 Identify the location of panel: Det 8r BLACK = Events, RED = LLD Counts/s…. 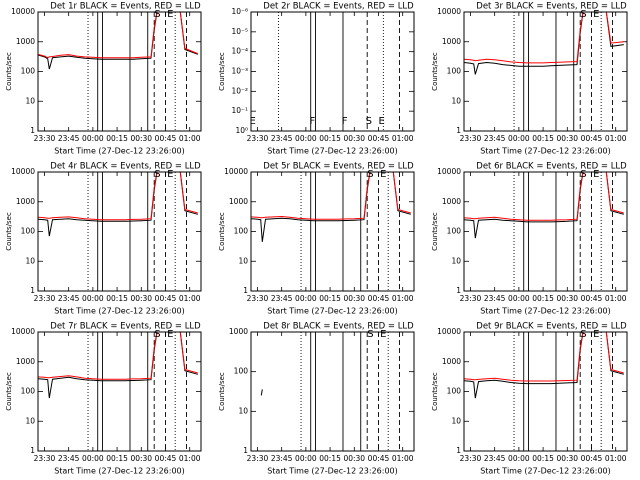
(316, 399).